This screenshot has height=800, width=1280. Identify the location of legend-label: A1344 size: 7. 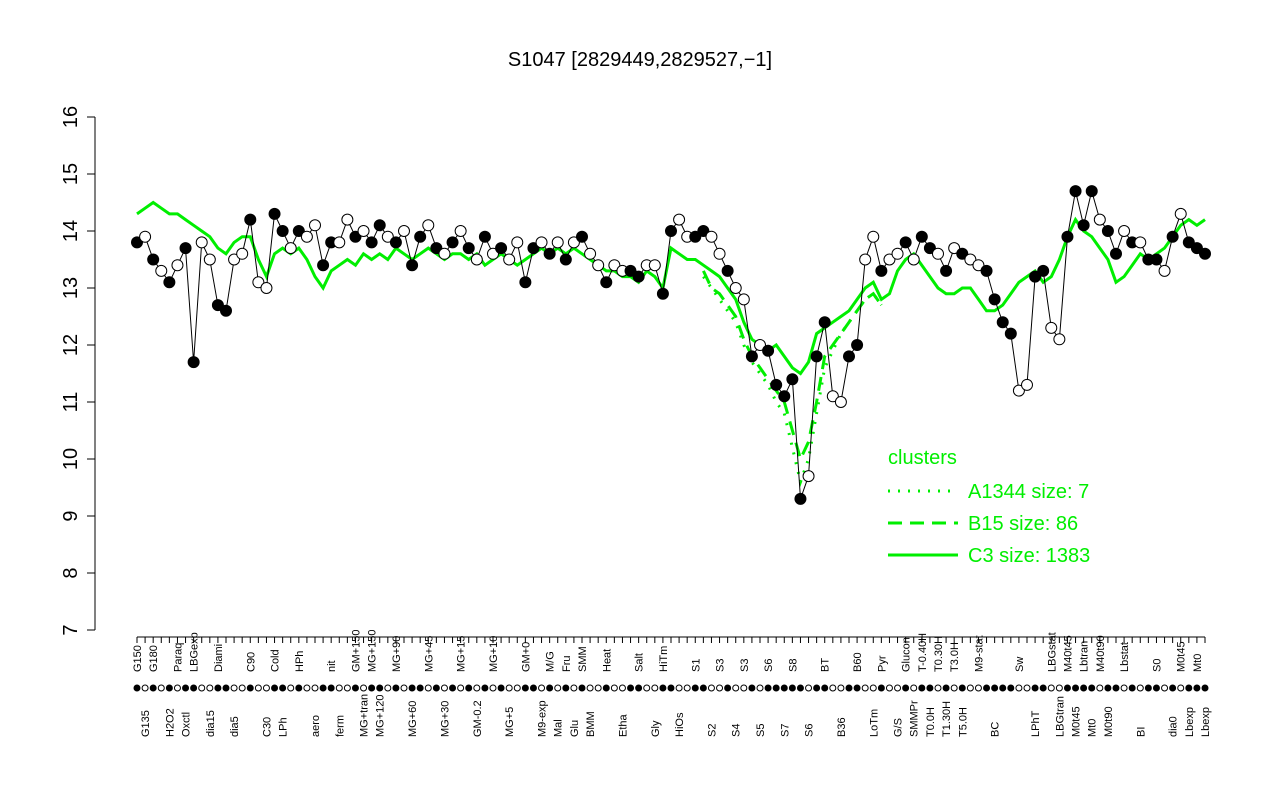
(1028, 492).